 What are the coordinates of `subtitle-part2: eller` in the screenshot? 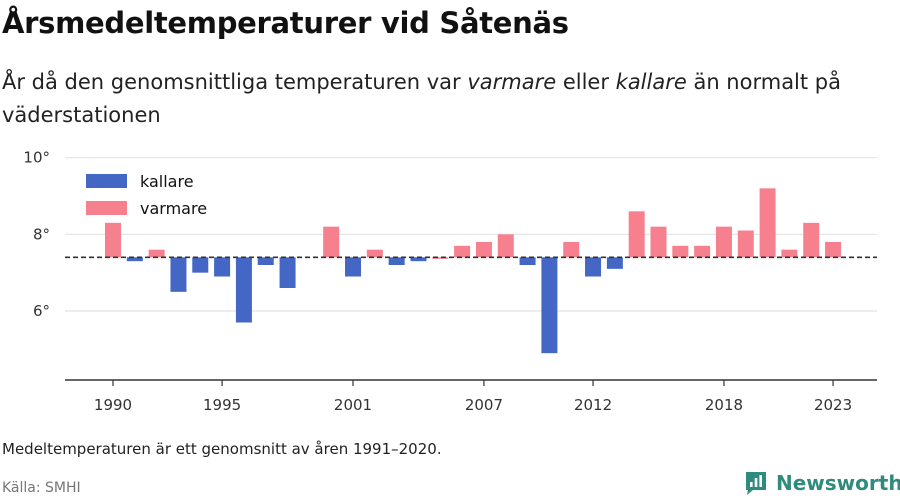 It's located at (586, 82).